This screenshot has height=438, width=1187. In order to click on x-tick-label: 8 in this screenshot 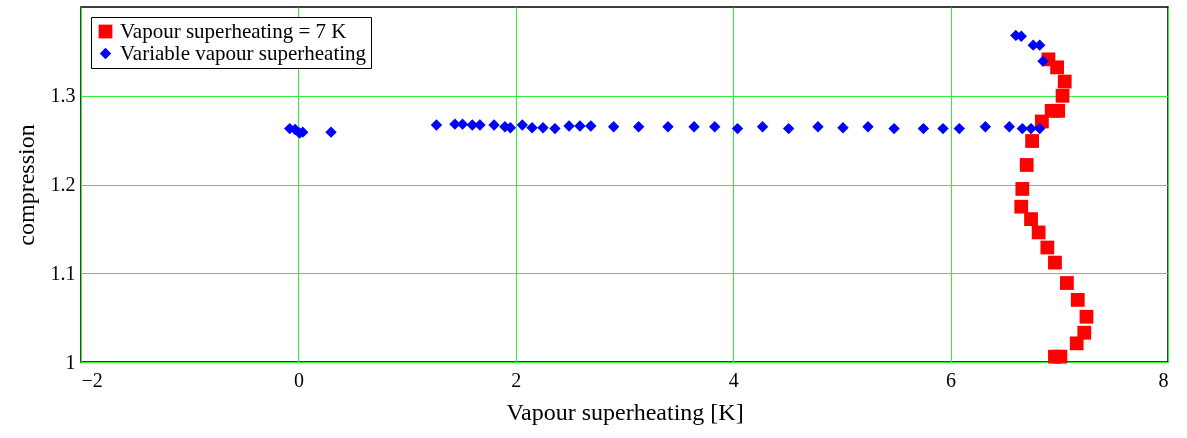, I will do `click(1163, 379)`.